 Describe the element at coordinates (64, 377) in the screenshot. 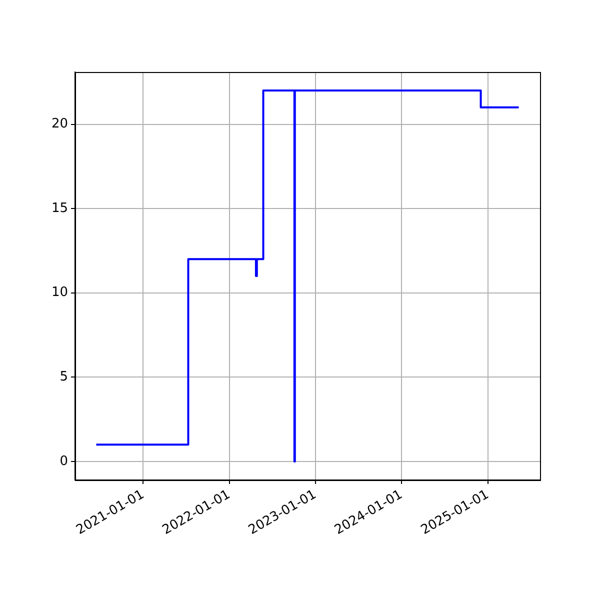

I see `y-tick-label: 5` at that location.